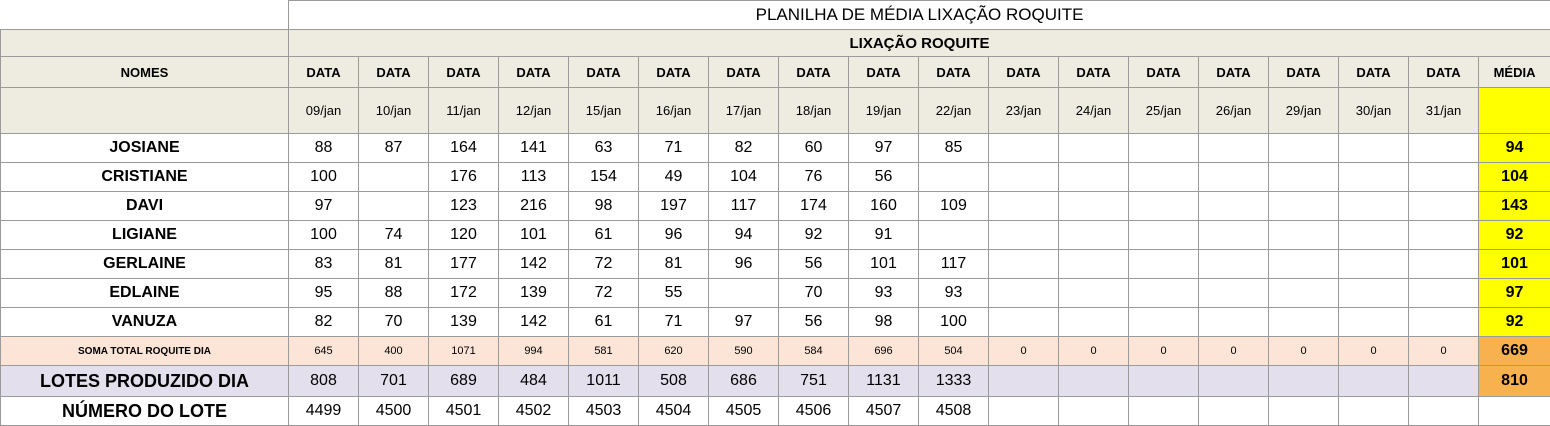 The height and width of the screenshot is (426, 1550). What do you see at coordinates (534, 264) in the screenshot?
I see `value-cell: 142` at bounding box center [534, 264].